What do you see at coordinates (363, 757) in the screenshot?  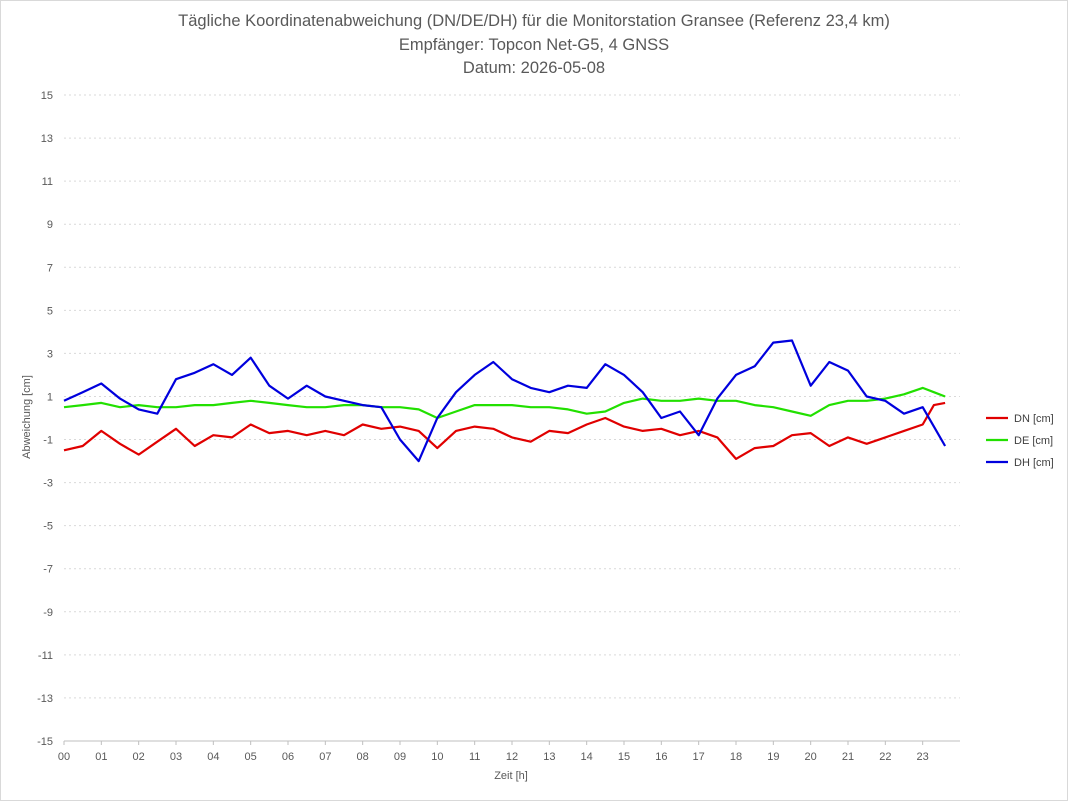 I see `x-tick-label: 08` at bounding box center [363, 757].